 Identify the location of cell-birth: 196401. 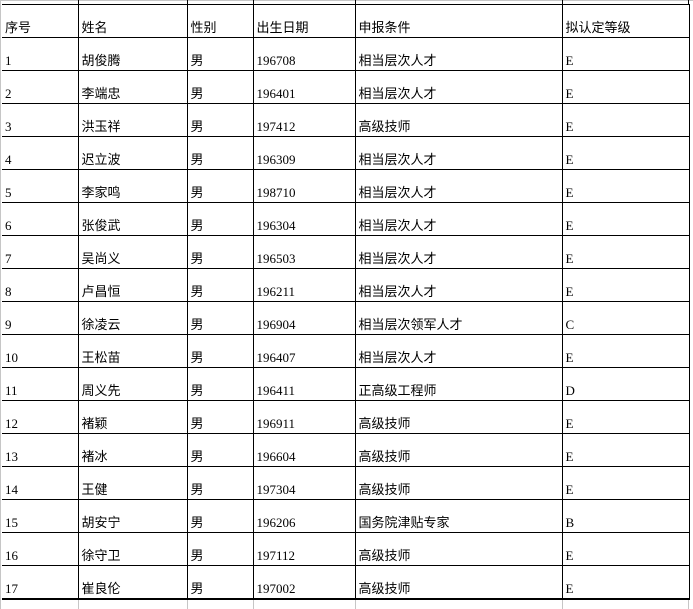
(304, 87).